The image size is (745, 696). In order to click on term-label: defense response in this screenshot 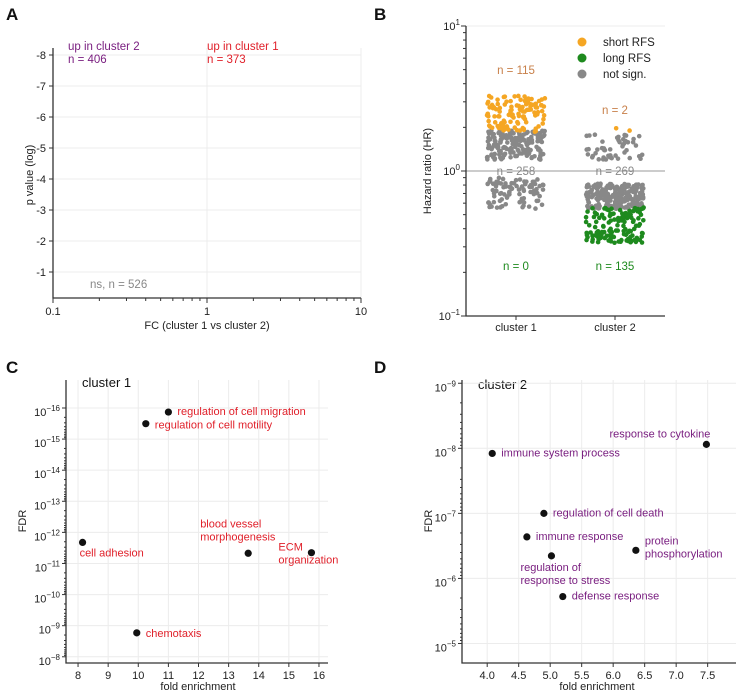, I will do `click(615, 597)`.